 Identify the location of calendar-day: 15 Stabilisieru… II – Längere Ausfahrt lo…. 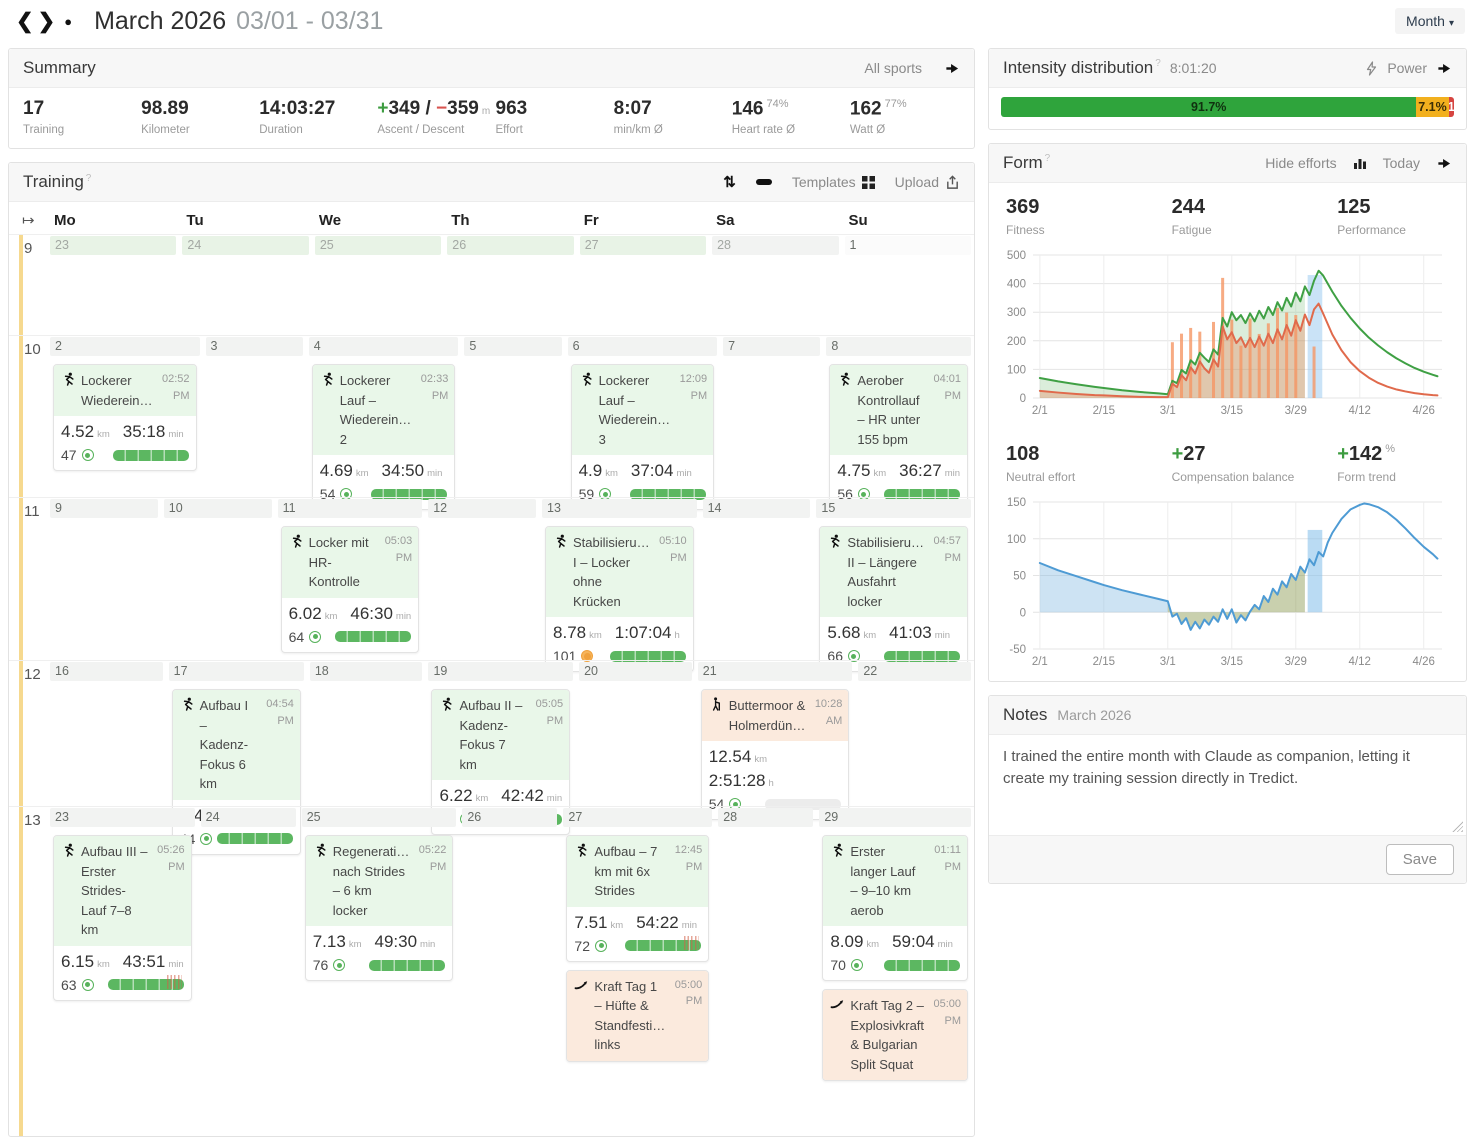
(893, 585).